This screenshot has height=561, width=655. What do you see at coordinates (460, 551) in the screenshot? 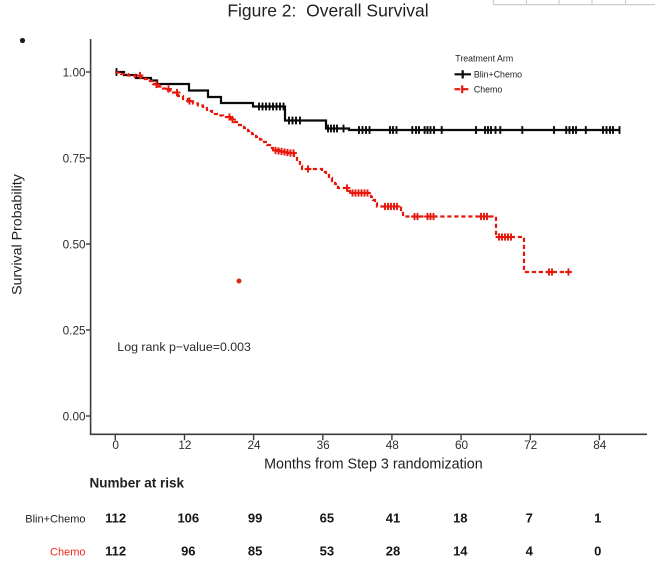
I see `svg-text: 14` at bounding box center [460, 551].